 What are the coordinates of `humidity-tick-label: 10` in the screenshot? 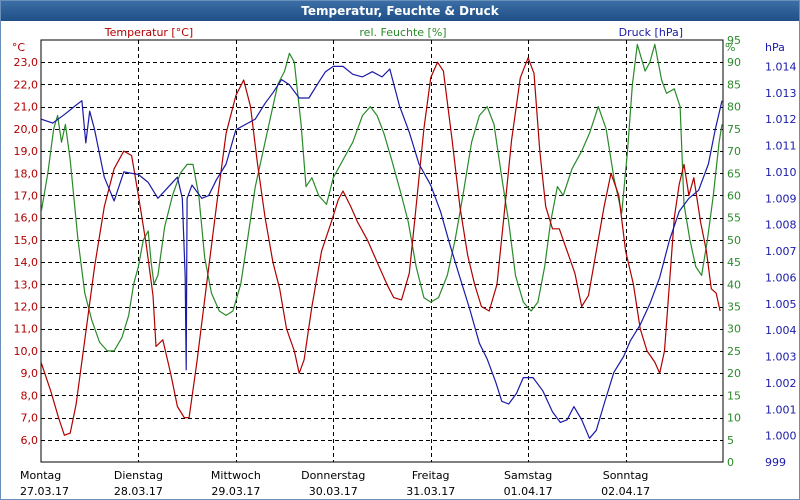 It's located at (734, 418).